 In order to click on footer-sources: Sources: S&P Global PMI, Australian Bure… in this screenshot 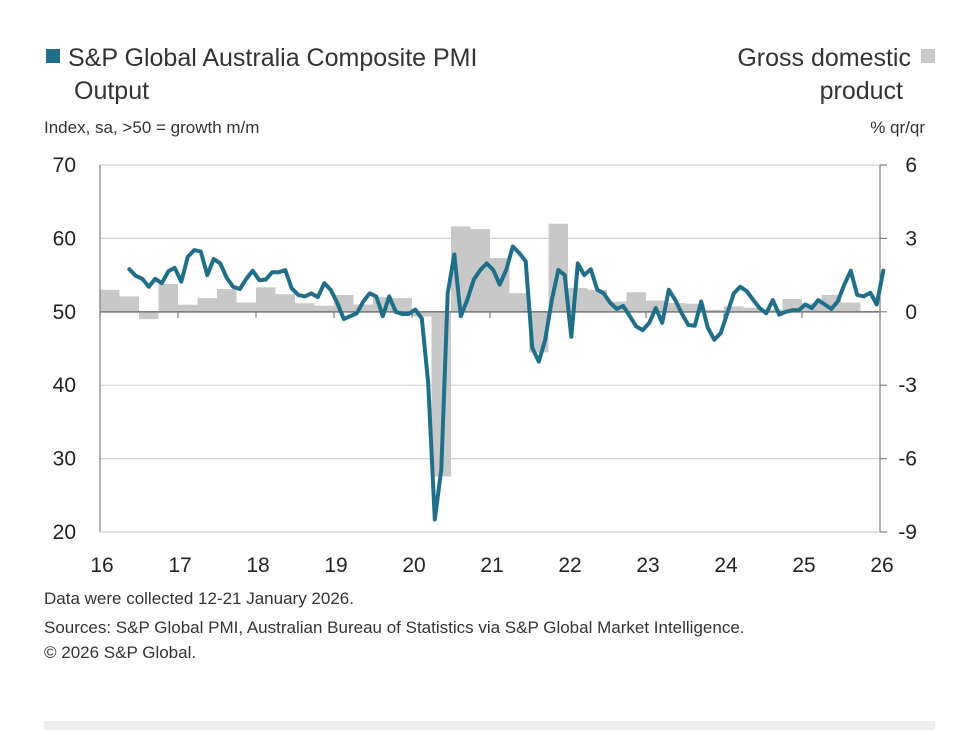, I will do `click(394, 627)`.